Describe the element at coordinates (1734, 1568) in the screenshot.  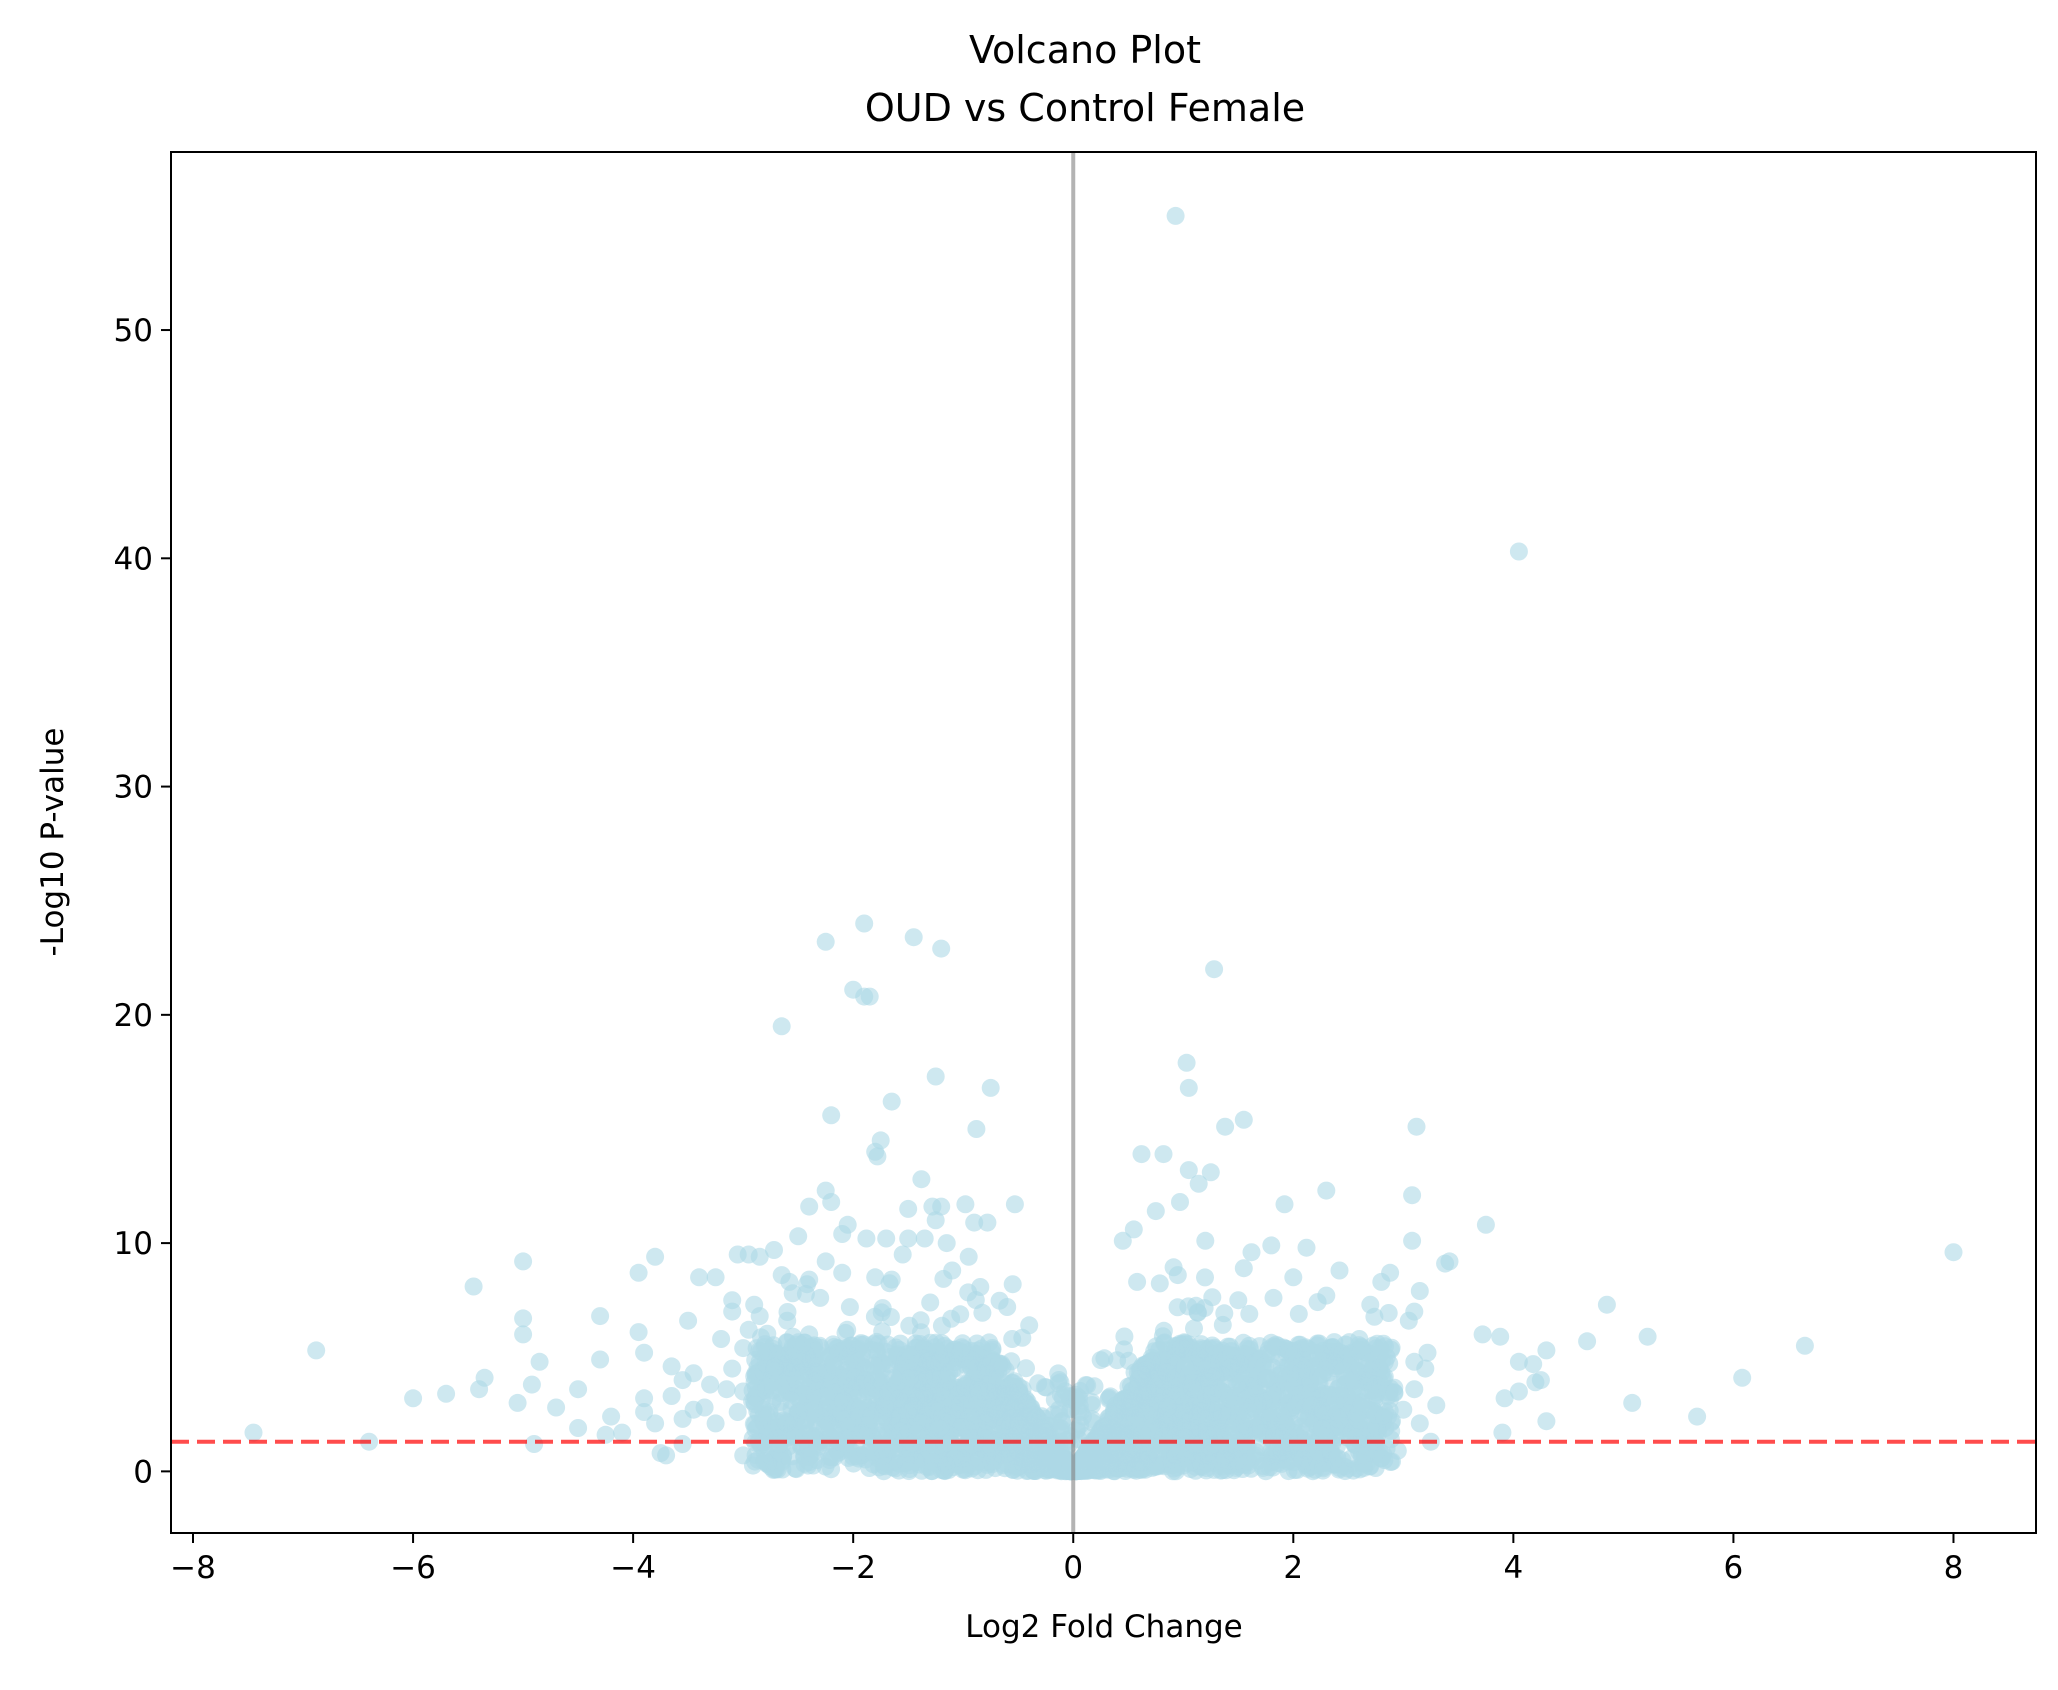
I see `x-tick-label: 6` at that location.